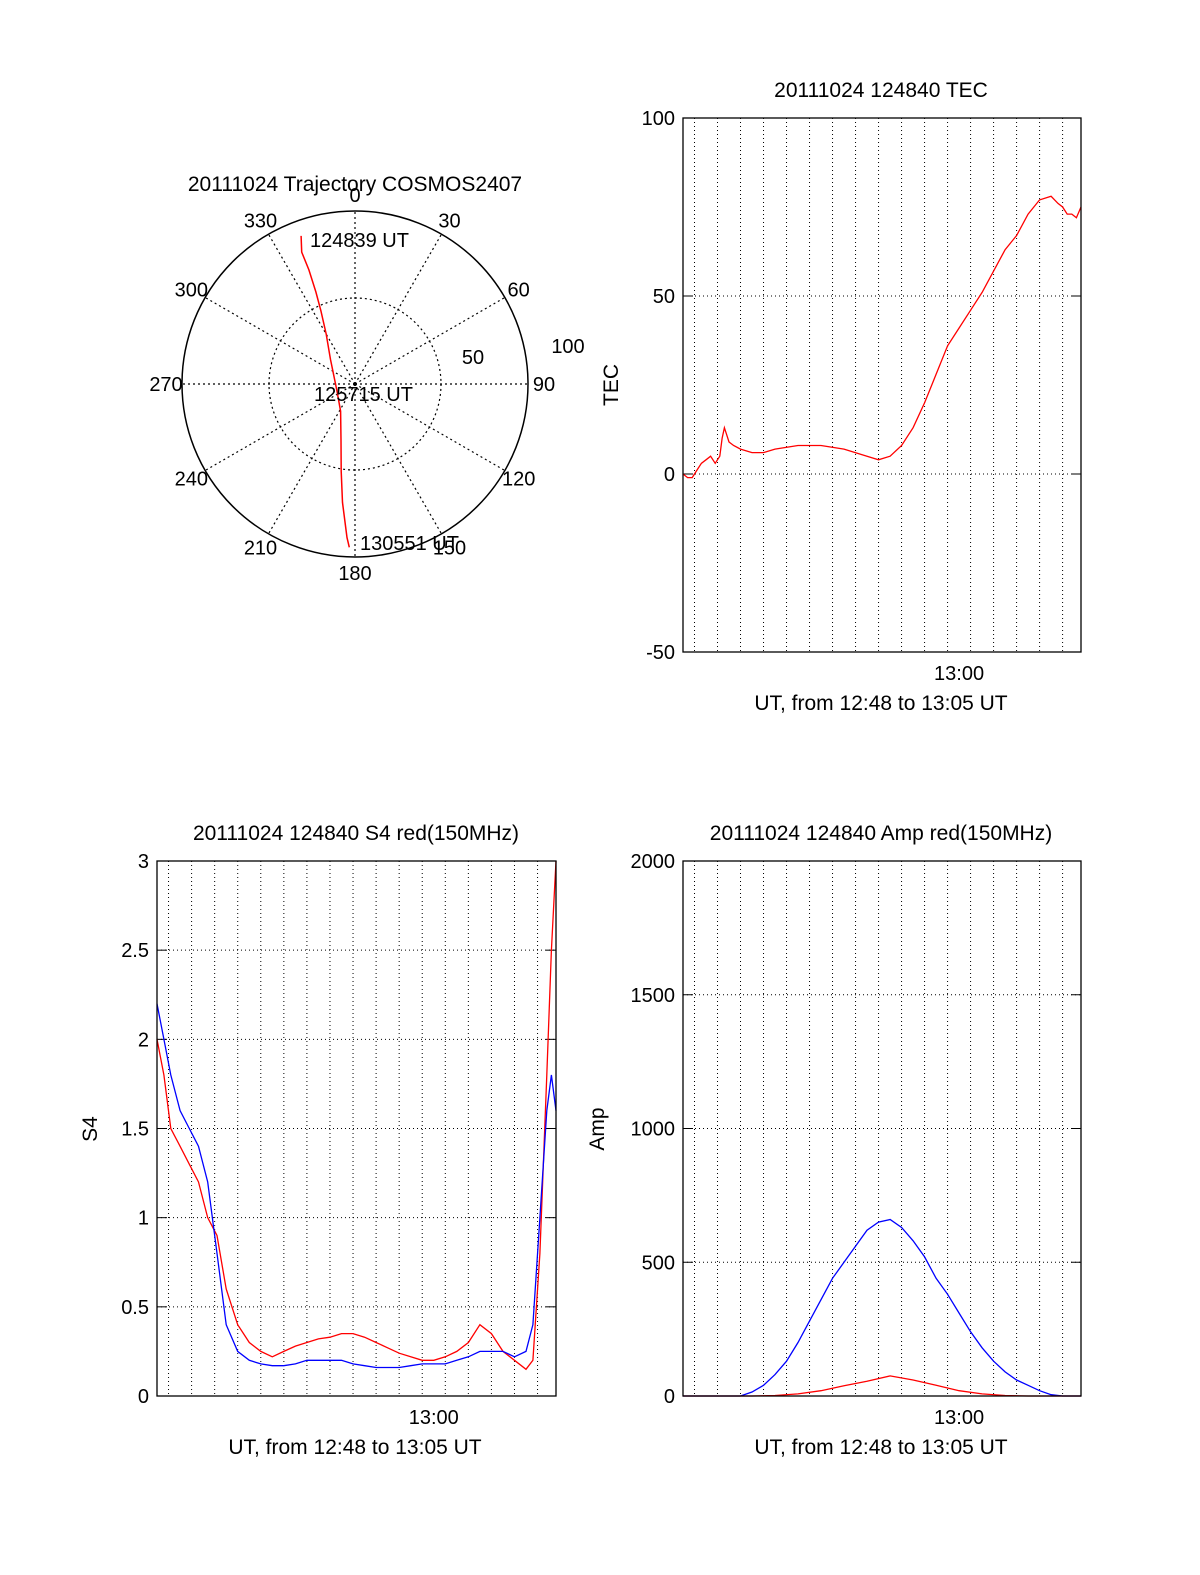 This screenshot has width=1200, height=1575. What do you see at coordinates (363, 395) in the screenshot?
I see `polar-annotation-mid: 125715 UT` at bounding box center [363, 395].